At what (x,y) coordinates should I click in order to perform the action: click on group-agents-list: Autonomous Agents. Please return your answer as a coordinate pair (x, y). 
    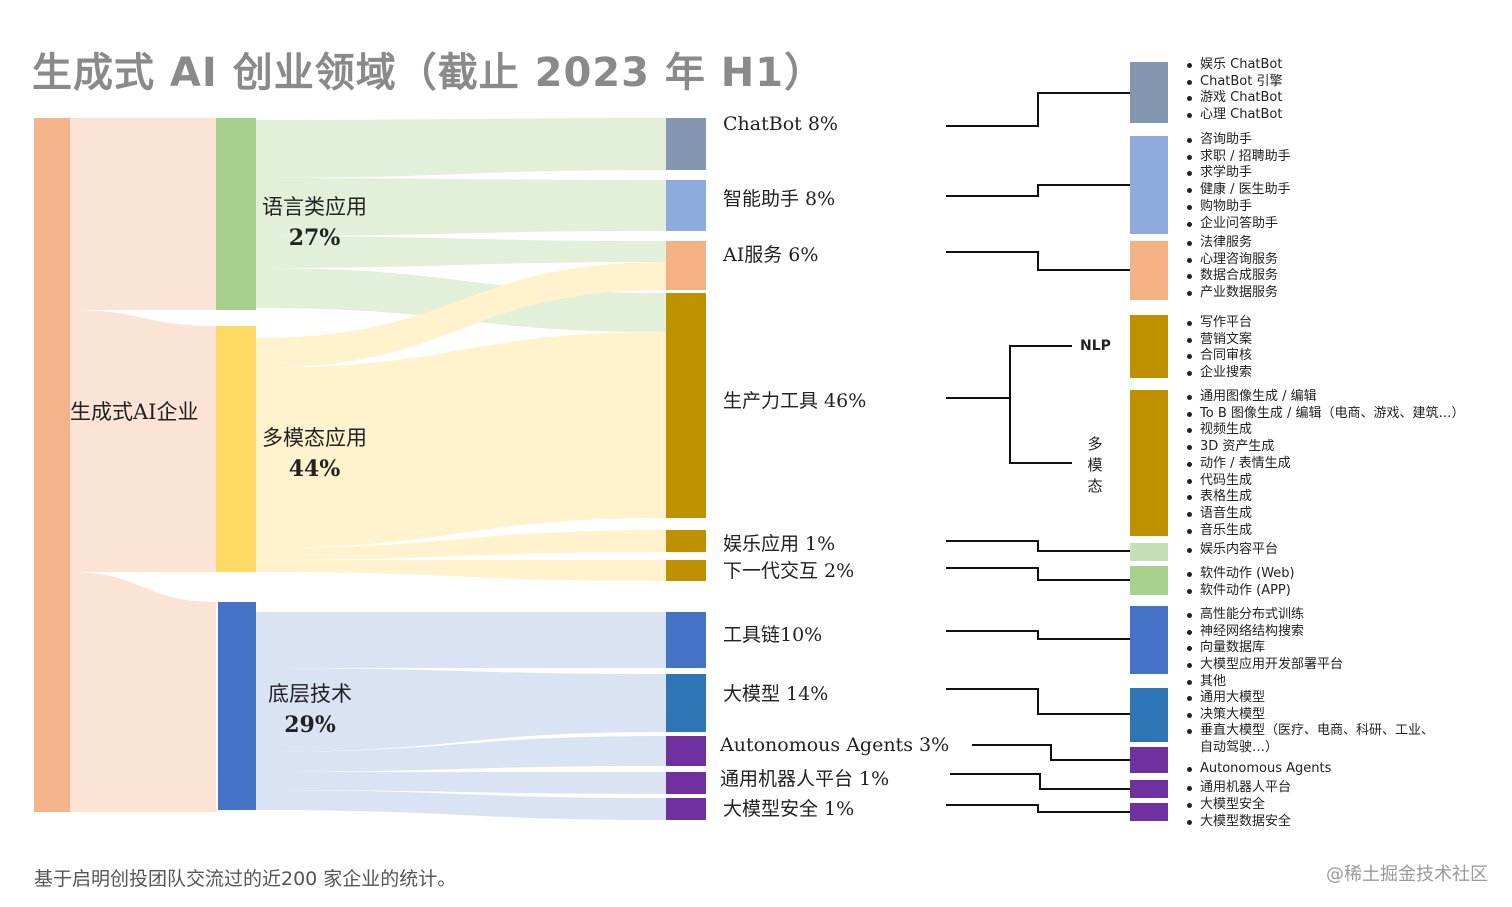
    Looking at the image, I should click on (1257, 769).